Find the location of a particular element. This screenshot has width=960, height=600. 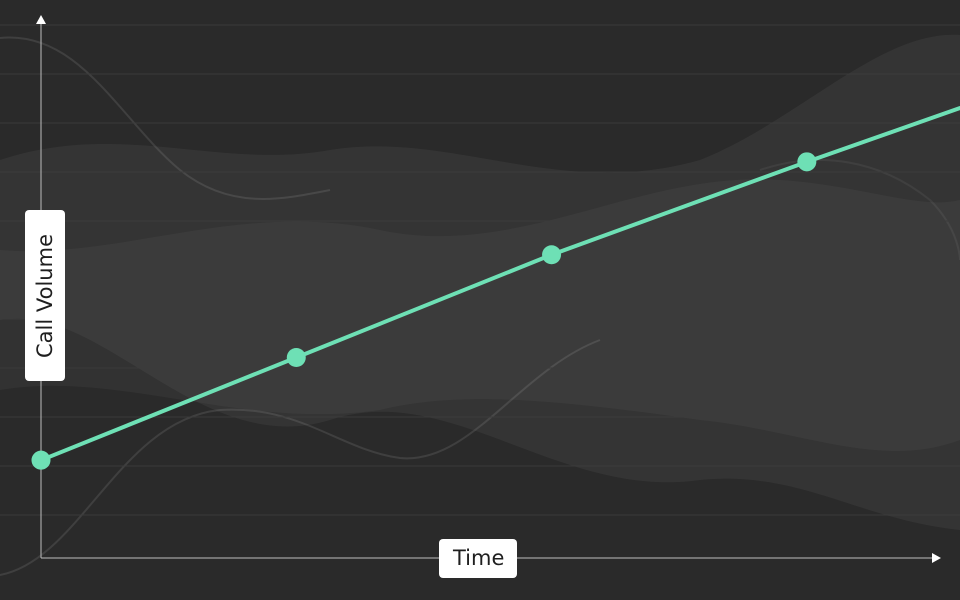

background-curve is located at coordinates (165, 118).